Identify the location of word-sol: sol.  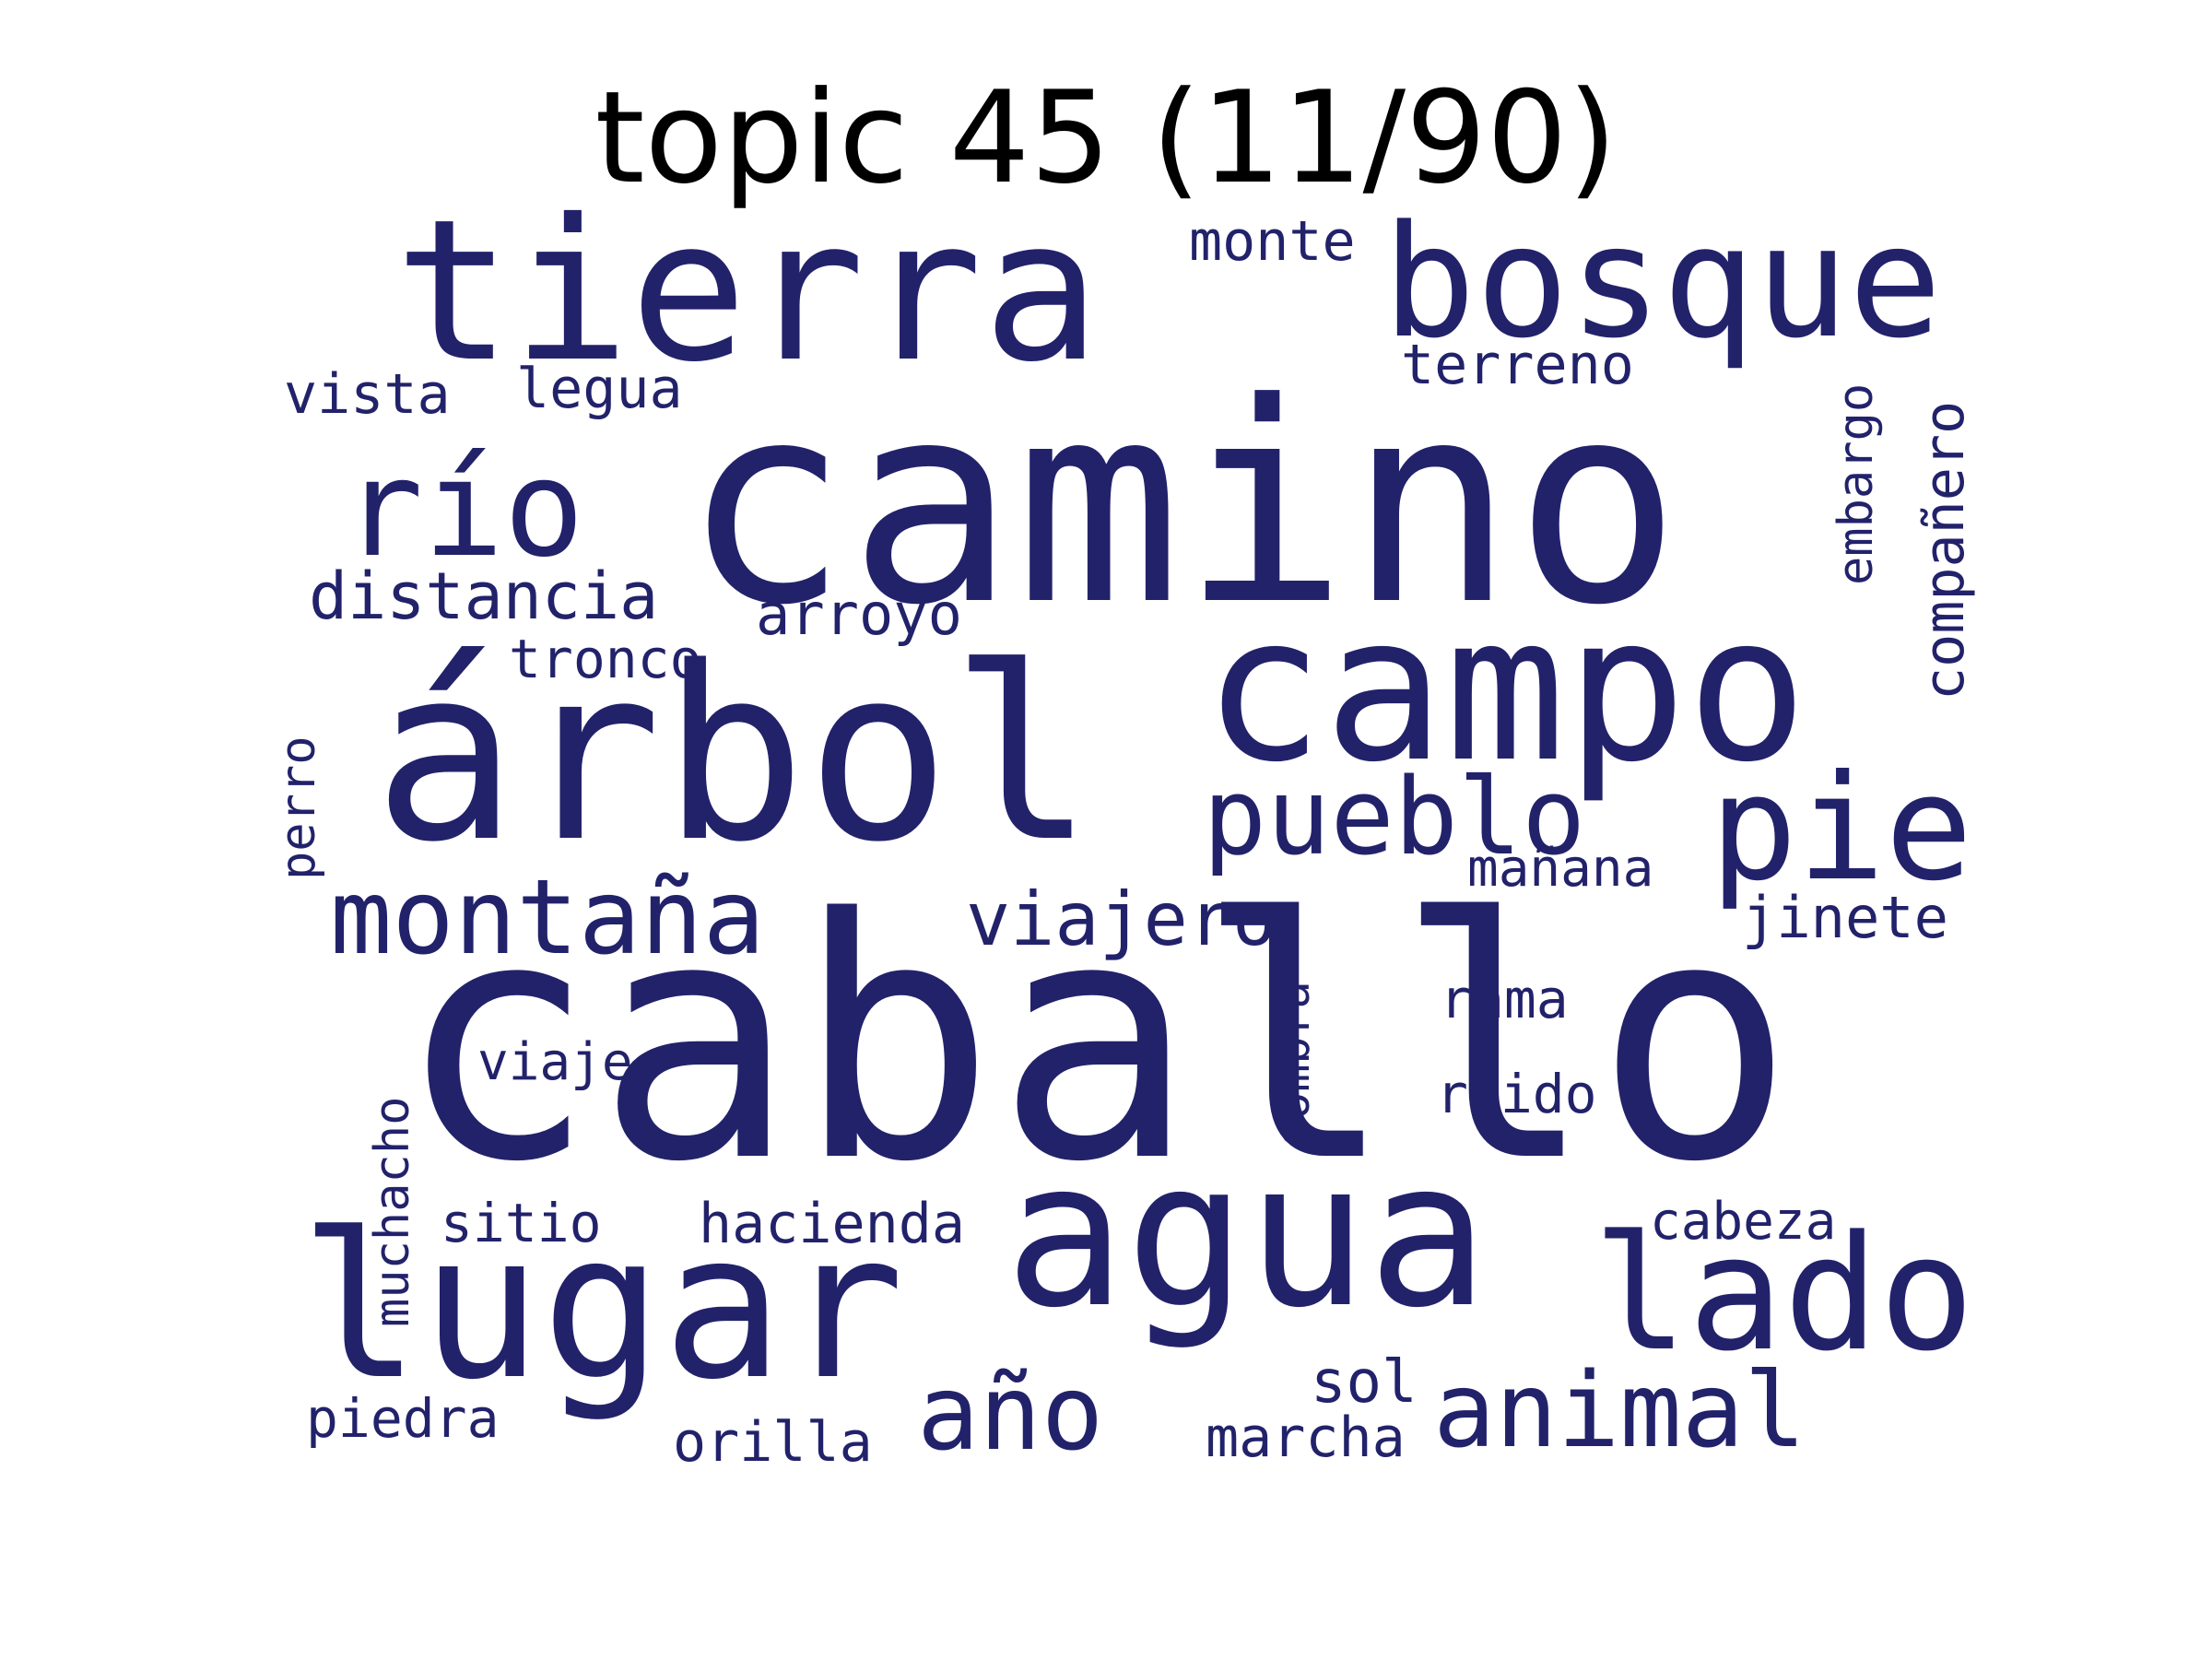
(1364, 1382).